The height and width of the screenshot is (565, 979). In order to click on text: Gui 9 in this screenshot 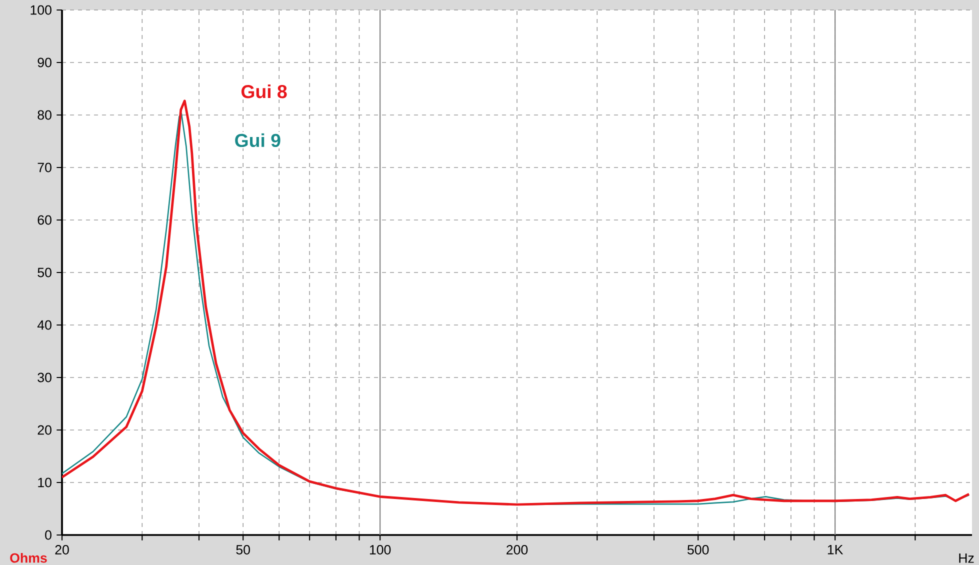, I will do `click(257, 140)`.